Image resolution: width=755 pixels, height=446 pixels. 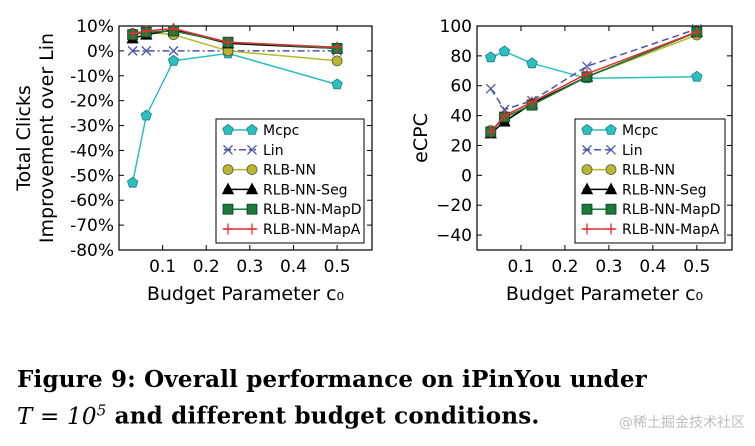 What do you see at coordinates (92, 226) in the screenshot?
I see `y-tick-label: -70%` at bounding box center [92, 226].